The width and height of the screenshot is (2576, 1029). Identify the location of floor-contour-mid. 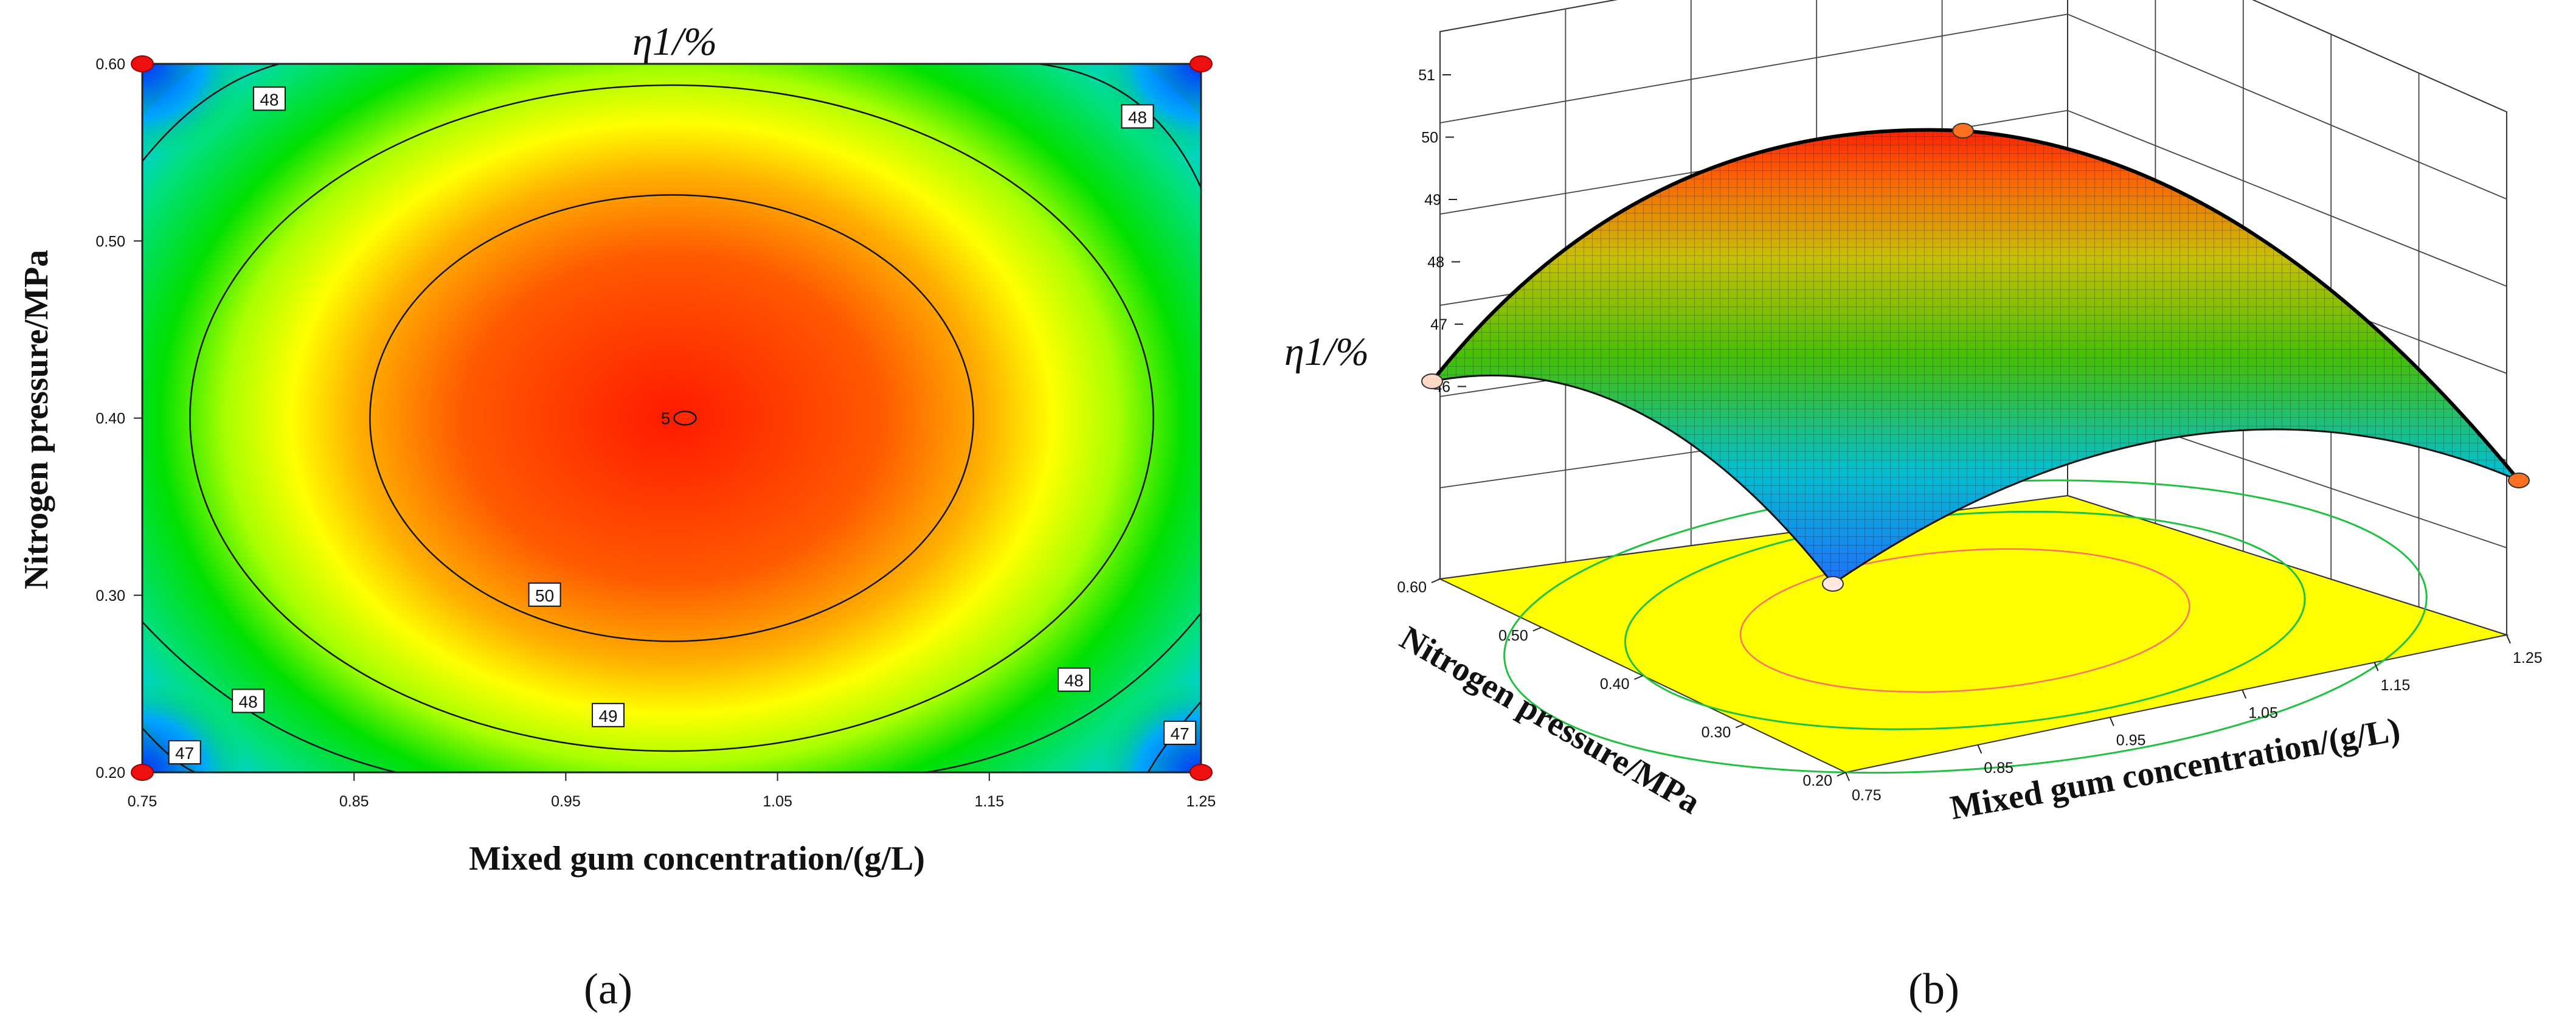
(1965, 620).